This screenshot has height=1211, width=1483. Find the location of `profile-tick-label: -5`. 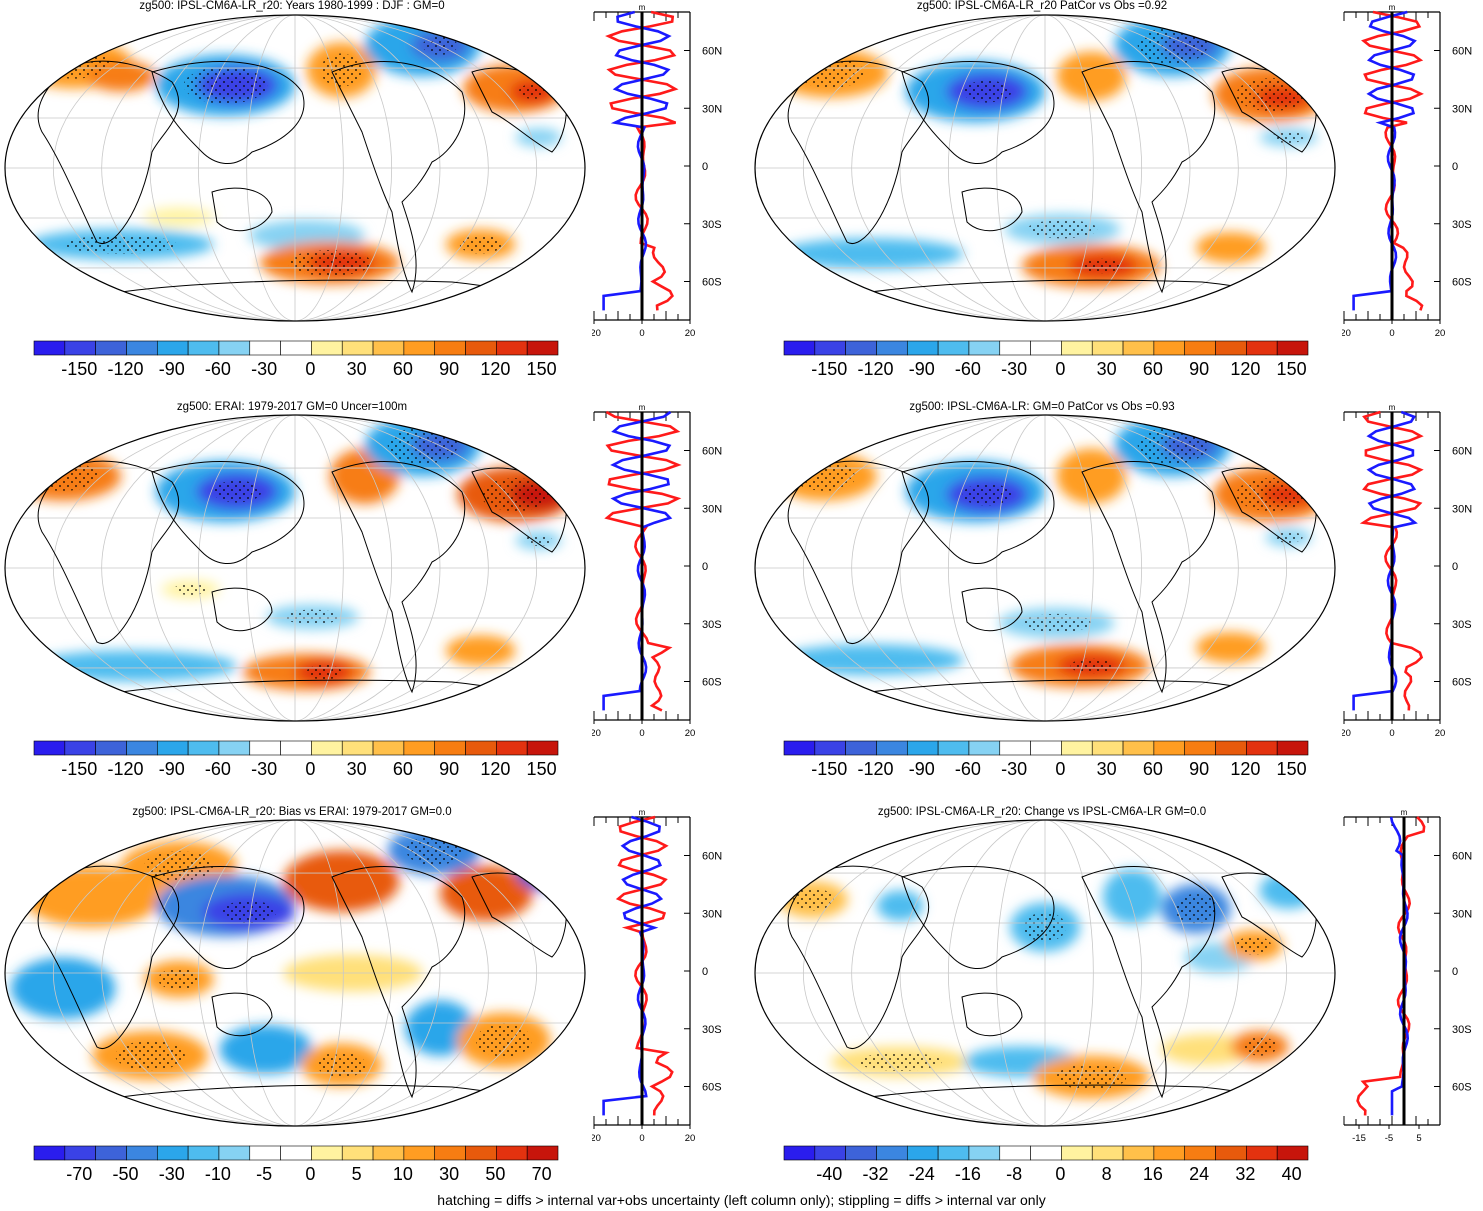

profile-tick-label: -5 is located at coordinates (1389, 1138).